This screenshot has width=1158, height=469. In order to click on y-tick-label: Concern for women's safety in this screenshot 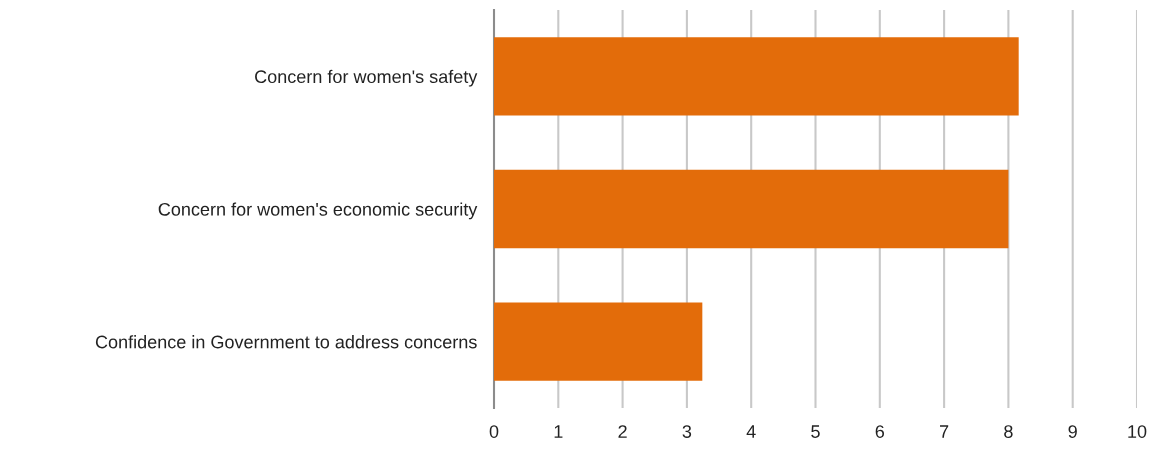, I will do `click(366, 78)`.